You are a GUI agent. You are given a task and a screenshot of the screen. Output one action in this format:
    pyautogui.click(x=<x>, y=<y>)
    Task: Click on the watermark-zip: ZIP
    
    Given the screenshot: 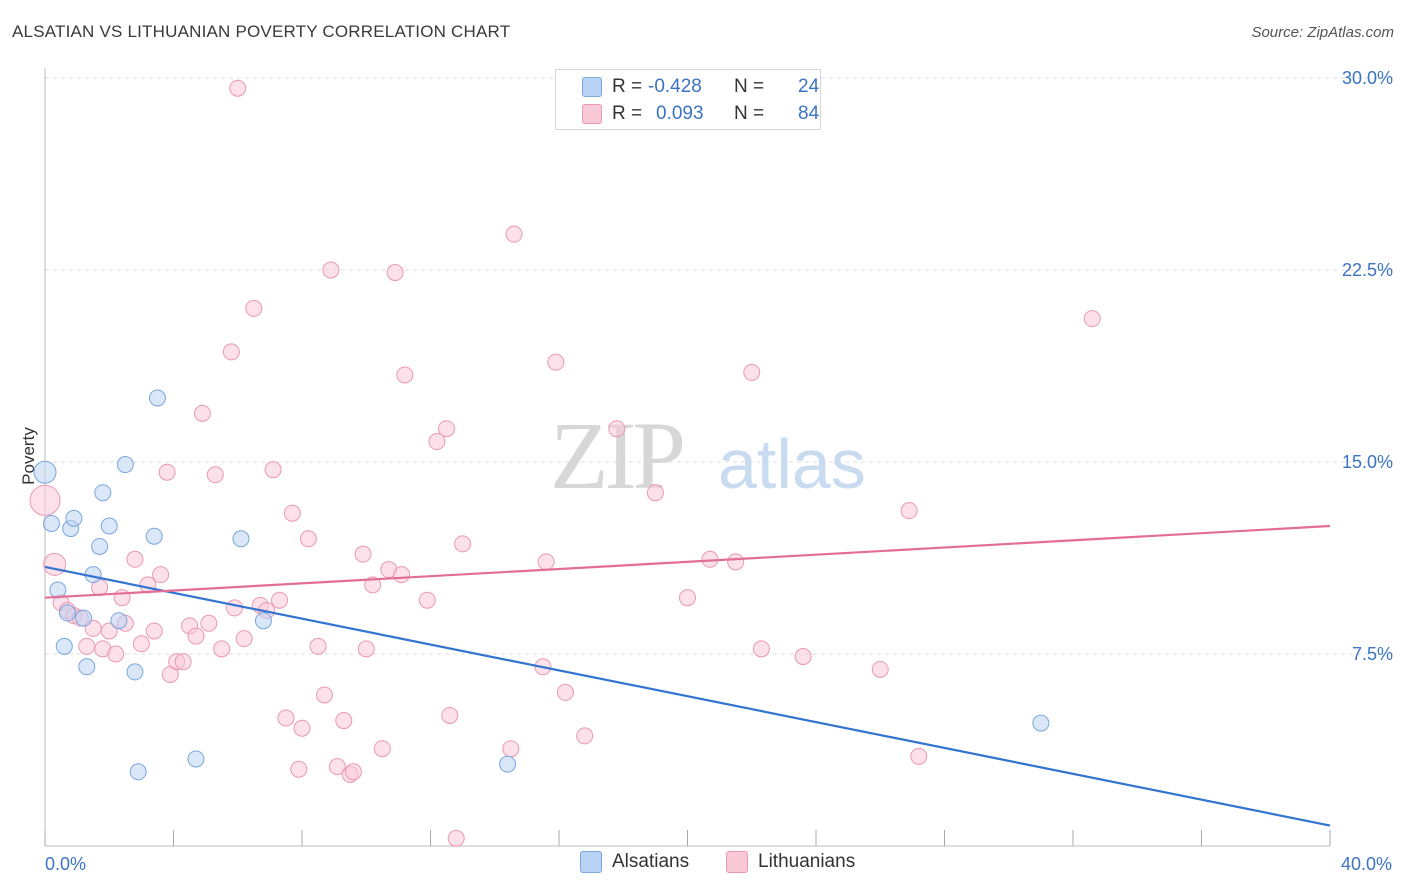 What is the action you would take?
    pyautogui.click(x=616, y=455)
    